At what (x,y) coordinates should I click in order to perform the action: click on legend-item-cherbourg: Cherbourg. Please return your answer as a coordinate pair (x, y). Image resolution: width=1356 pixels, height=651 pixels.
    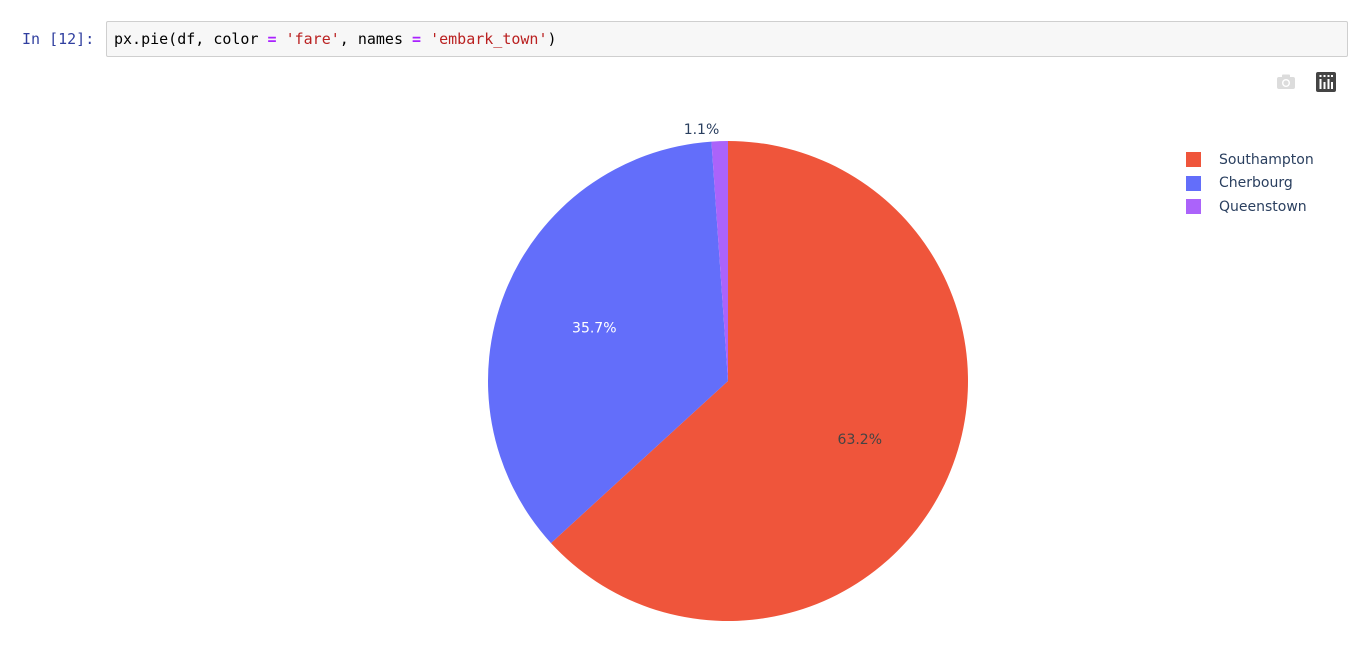
    Looking at the image, I should click on (1249, 184).